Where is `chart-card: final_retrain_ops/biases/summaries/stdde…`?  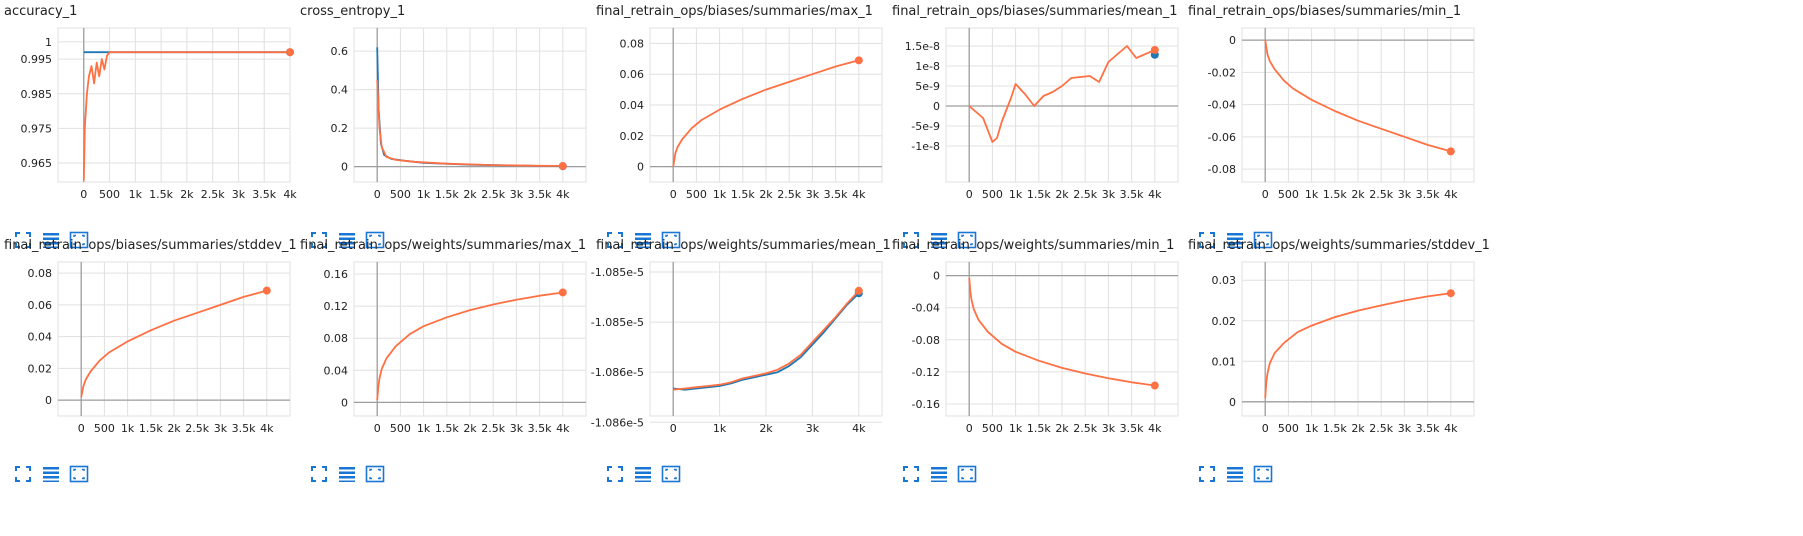 chart-card: final_retrain_ops/biases/summaries/stdde… is located at coordinates (170, 365).